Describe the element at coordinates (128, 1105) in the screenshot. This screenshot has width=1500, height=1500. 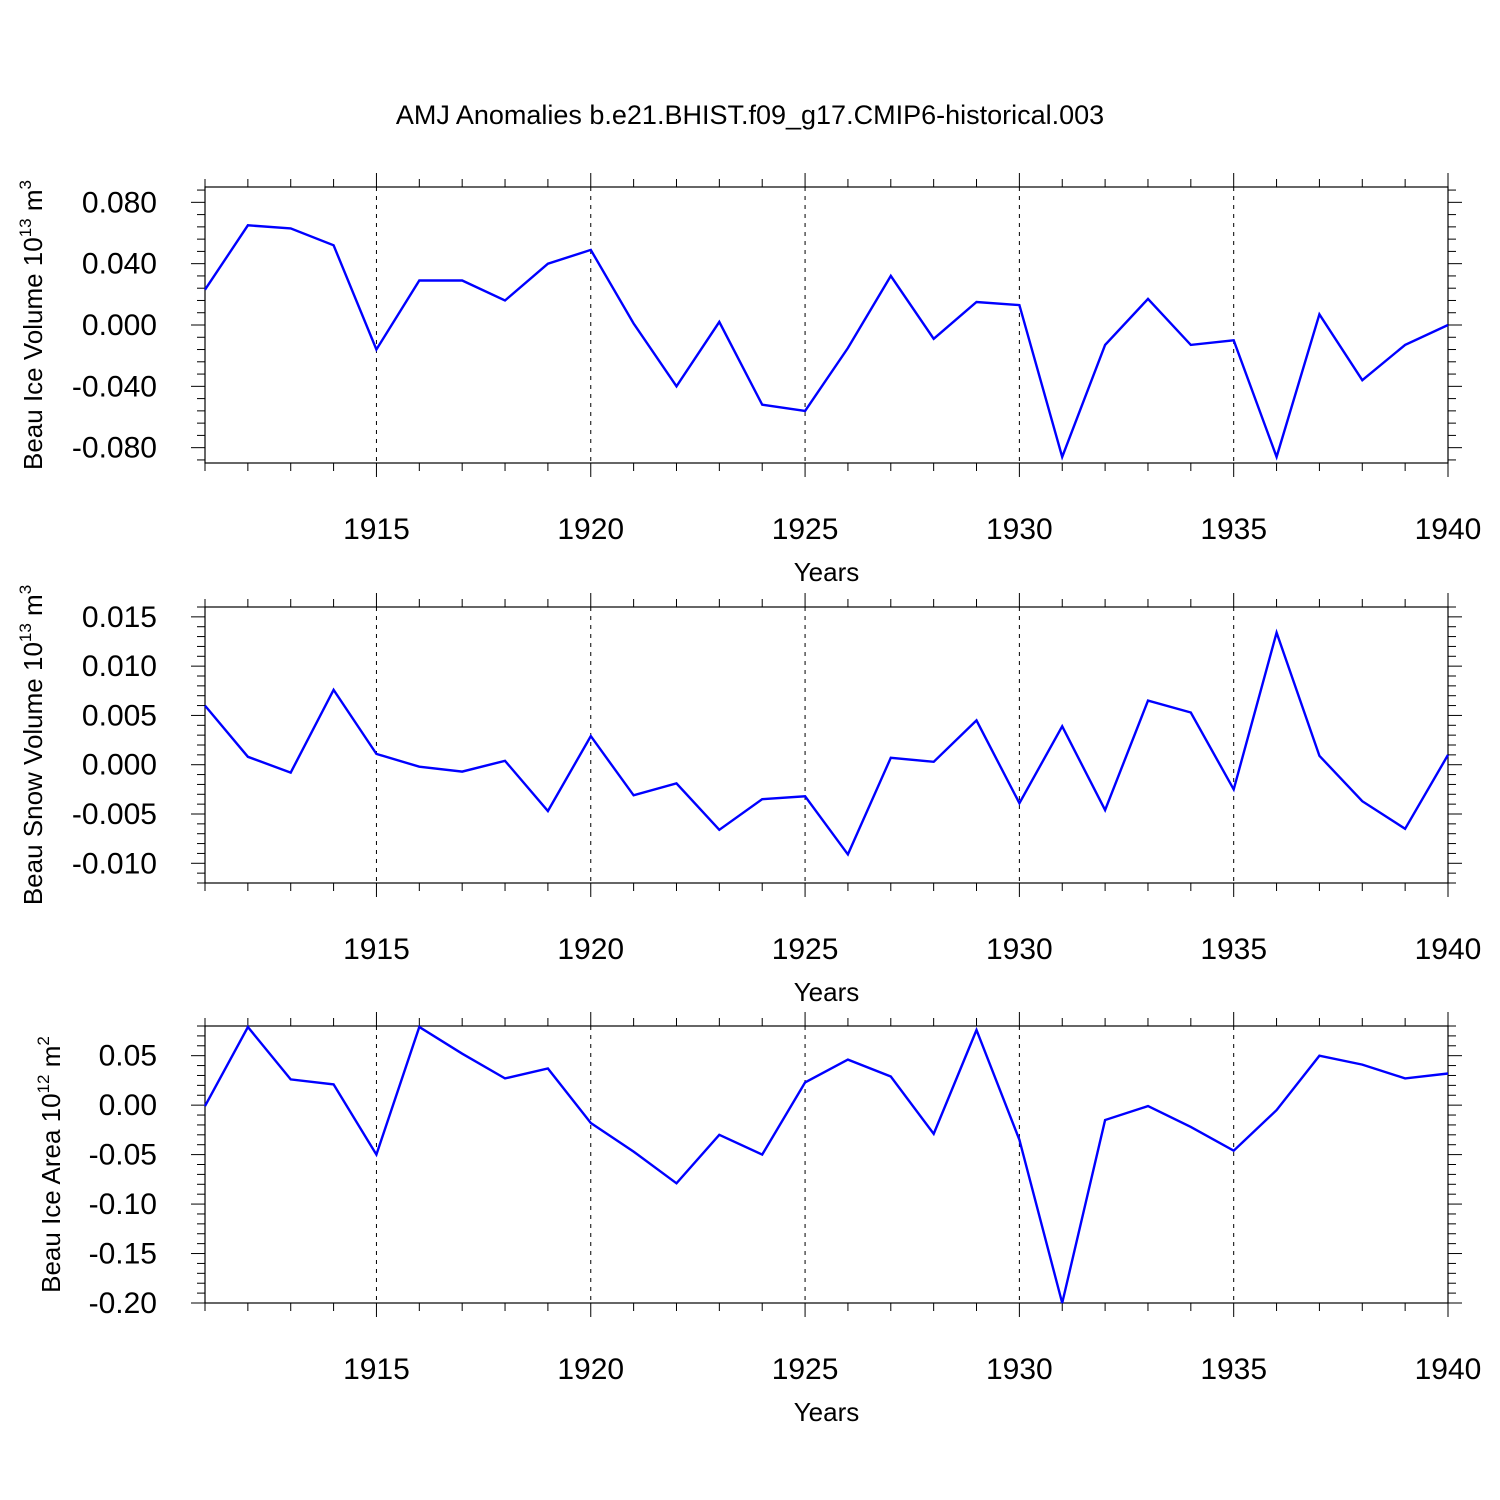
I see `y-tick-label: 0.00` at that location.